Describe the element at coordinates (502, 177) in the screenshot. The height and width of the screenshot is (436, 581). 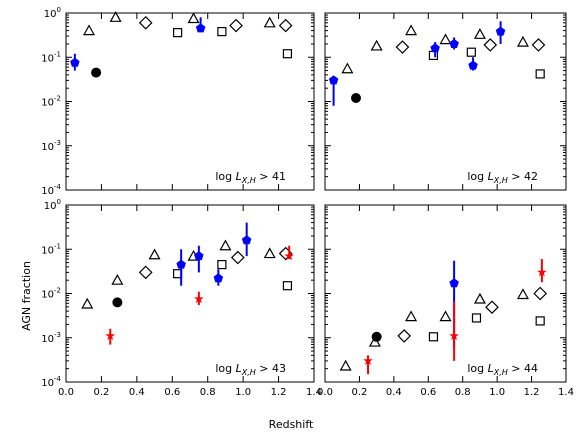
I see `panel-label: log LX,H > 42` at that location.